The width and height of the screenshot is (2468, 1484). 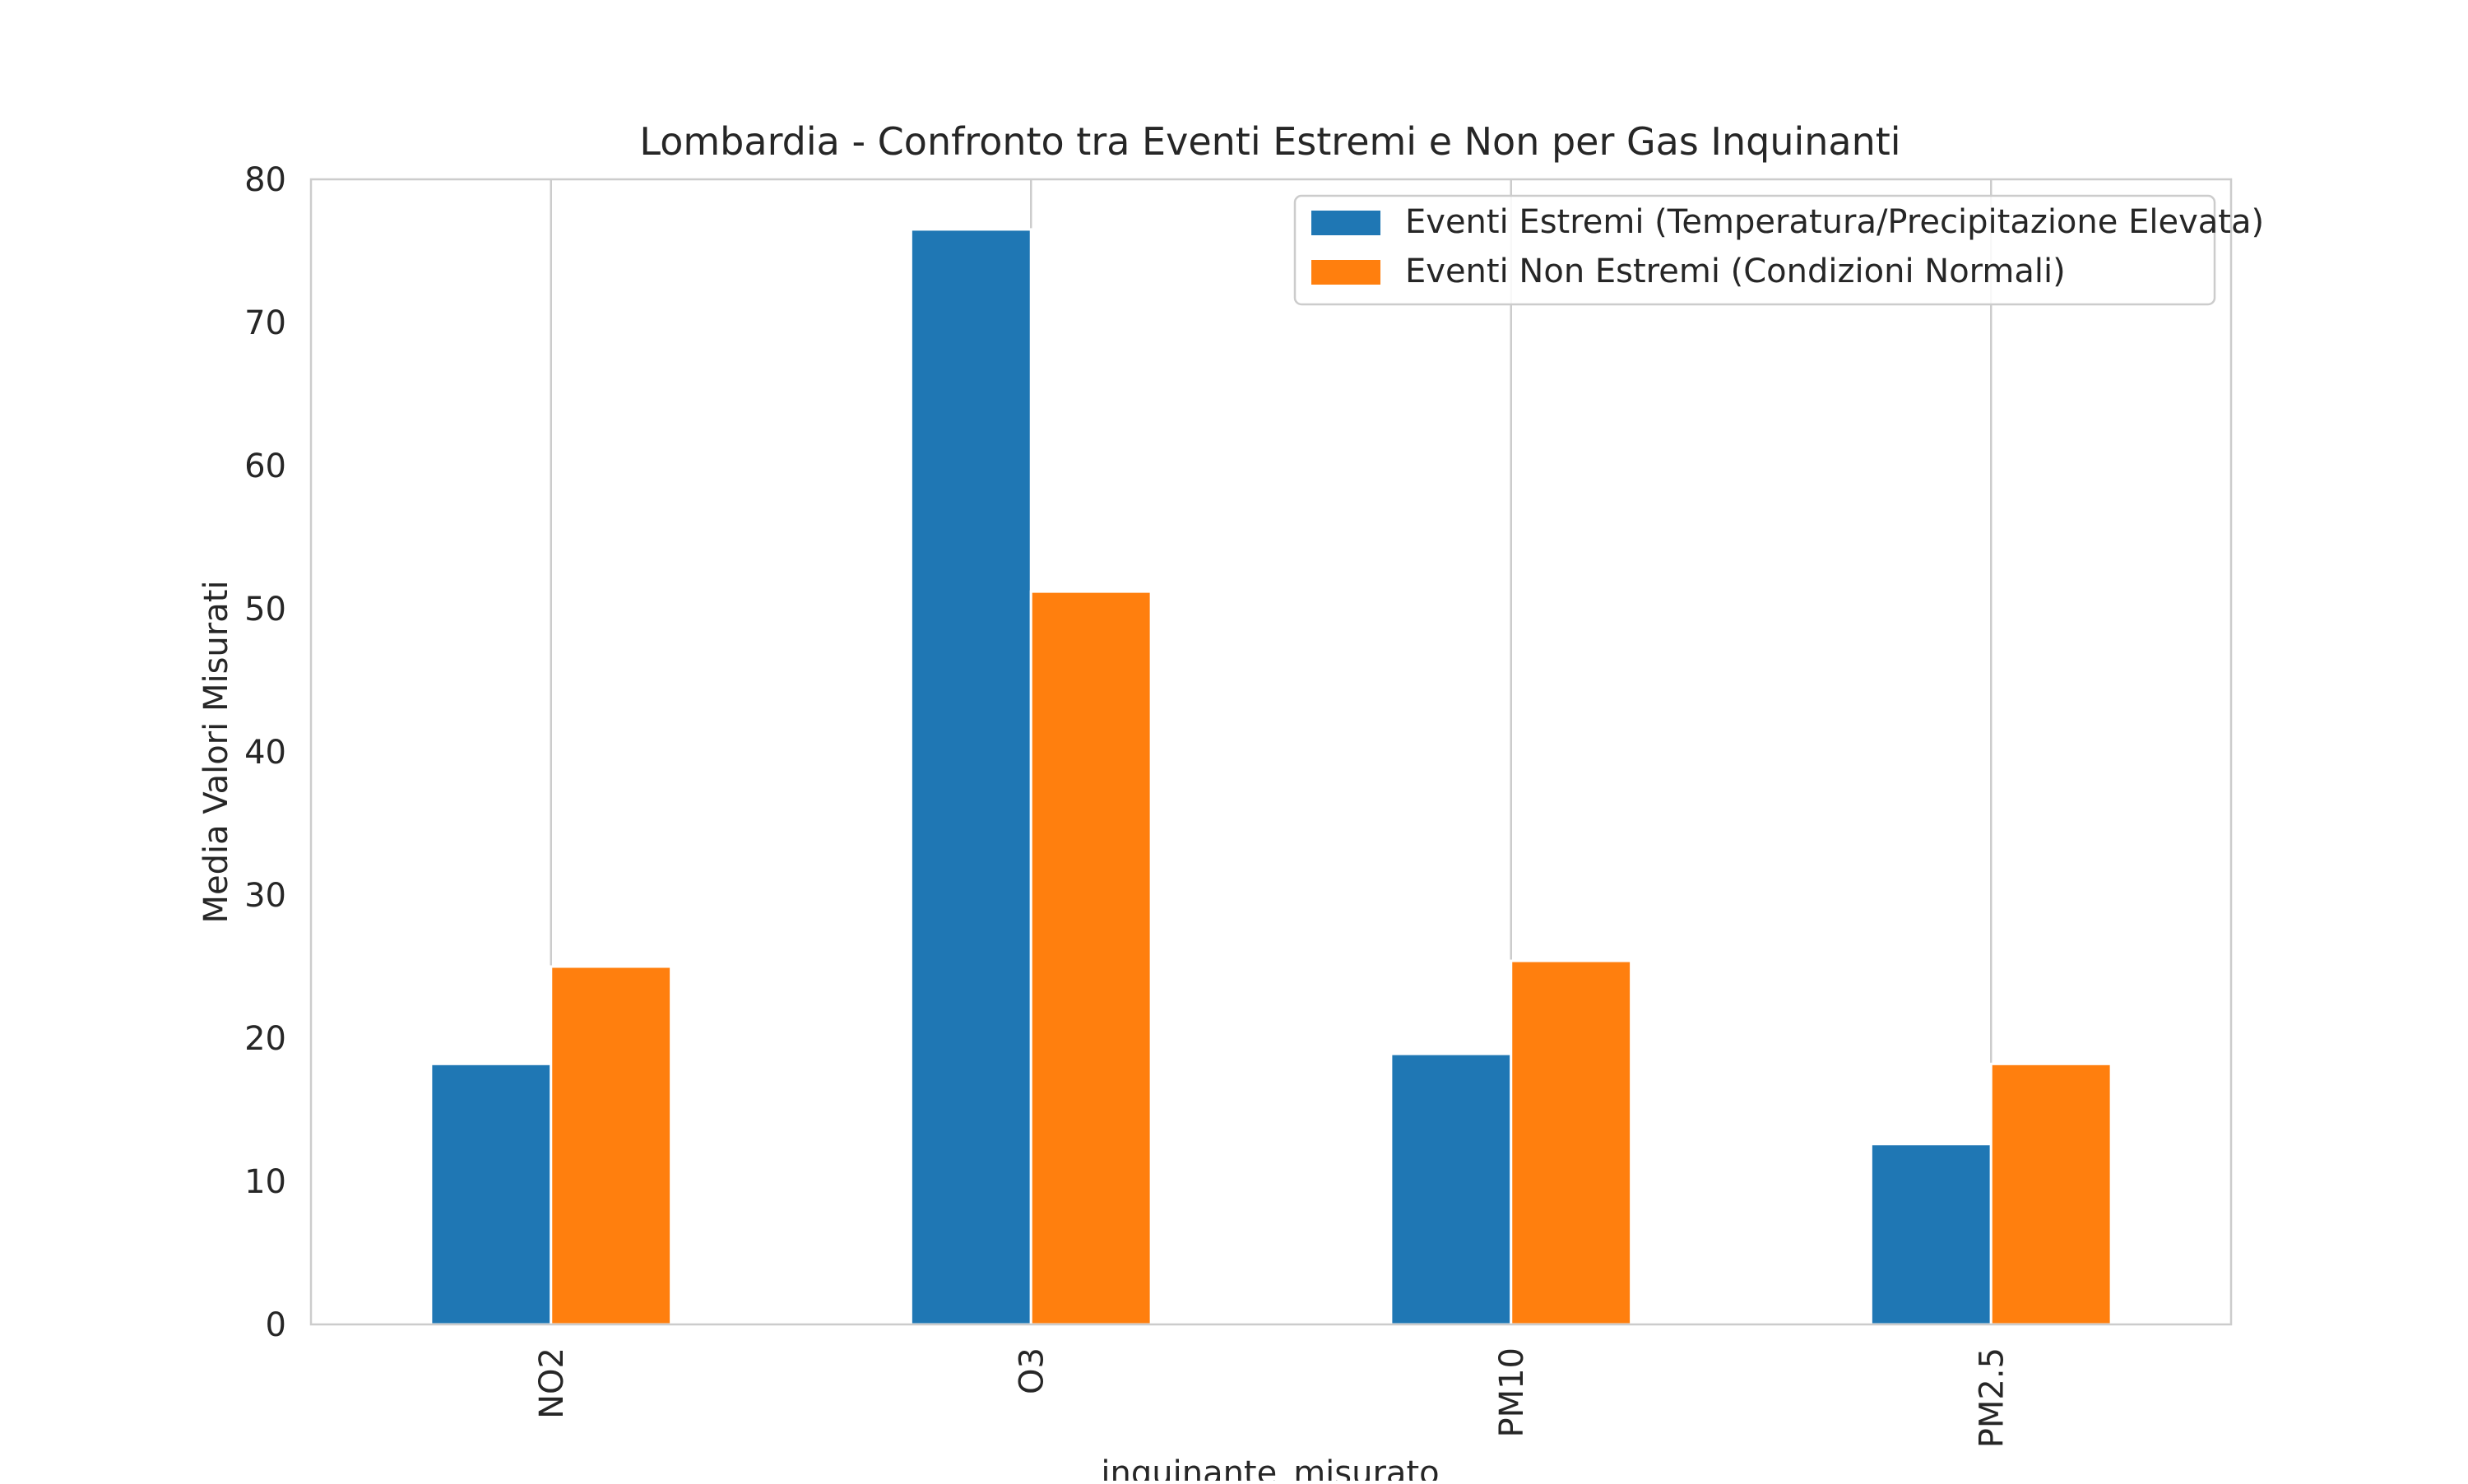 What do you see at coordinates (276, 1325) in the screenshot?
I see `y-tick-label: 0` at bounding box center [276, 1325].